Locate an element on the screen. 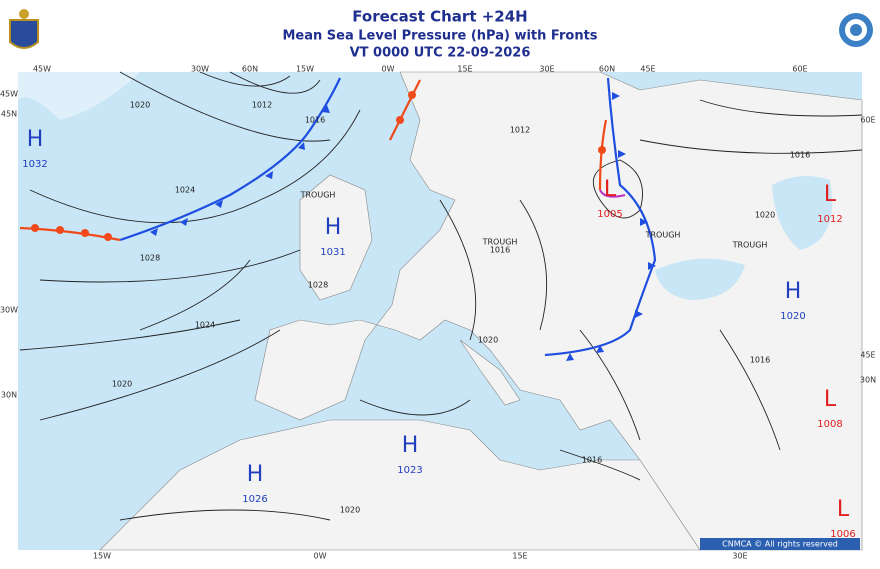 The width and height of the screenshot is (880, 569). center-value: 1012 is located at coordinates (829, 219).